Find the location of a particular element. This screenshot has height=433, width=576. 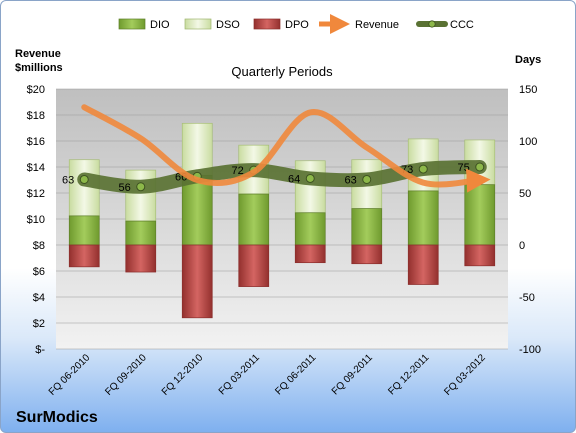

company-name: SurModics is located at coordinates (57, 417).